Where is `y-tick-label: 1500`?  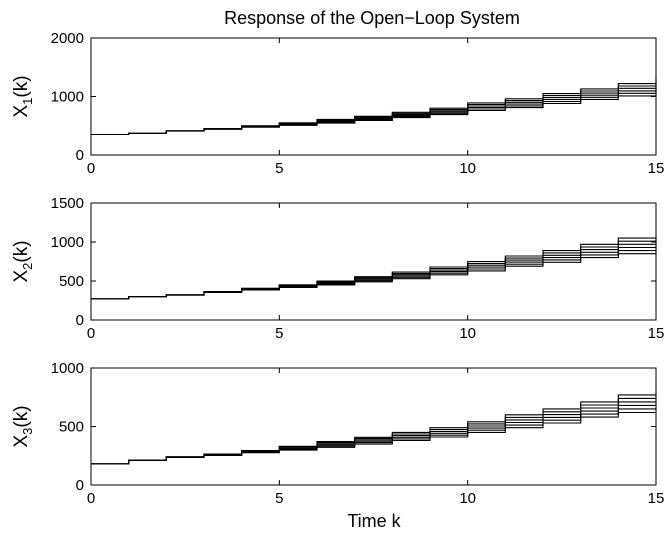
y-tick-label: 1500 is located at coordinates (67, 203).